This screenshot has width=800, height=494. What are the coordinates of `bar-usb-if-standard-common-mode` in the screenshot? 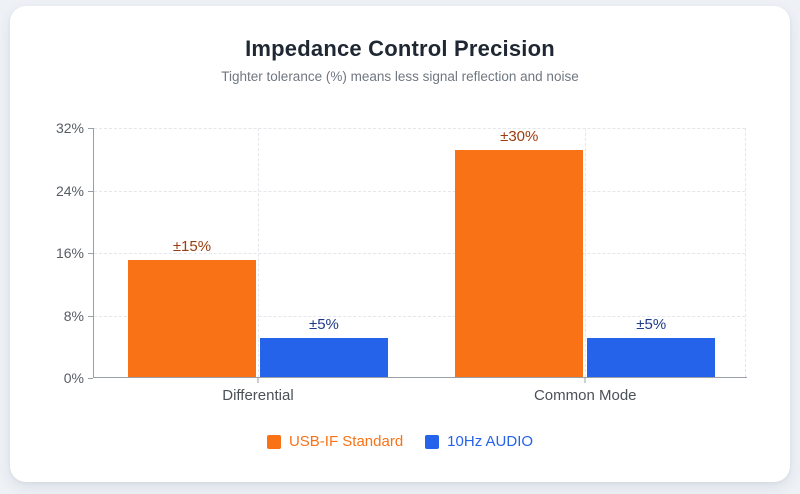 It's located at (519, 263).